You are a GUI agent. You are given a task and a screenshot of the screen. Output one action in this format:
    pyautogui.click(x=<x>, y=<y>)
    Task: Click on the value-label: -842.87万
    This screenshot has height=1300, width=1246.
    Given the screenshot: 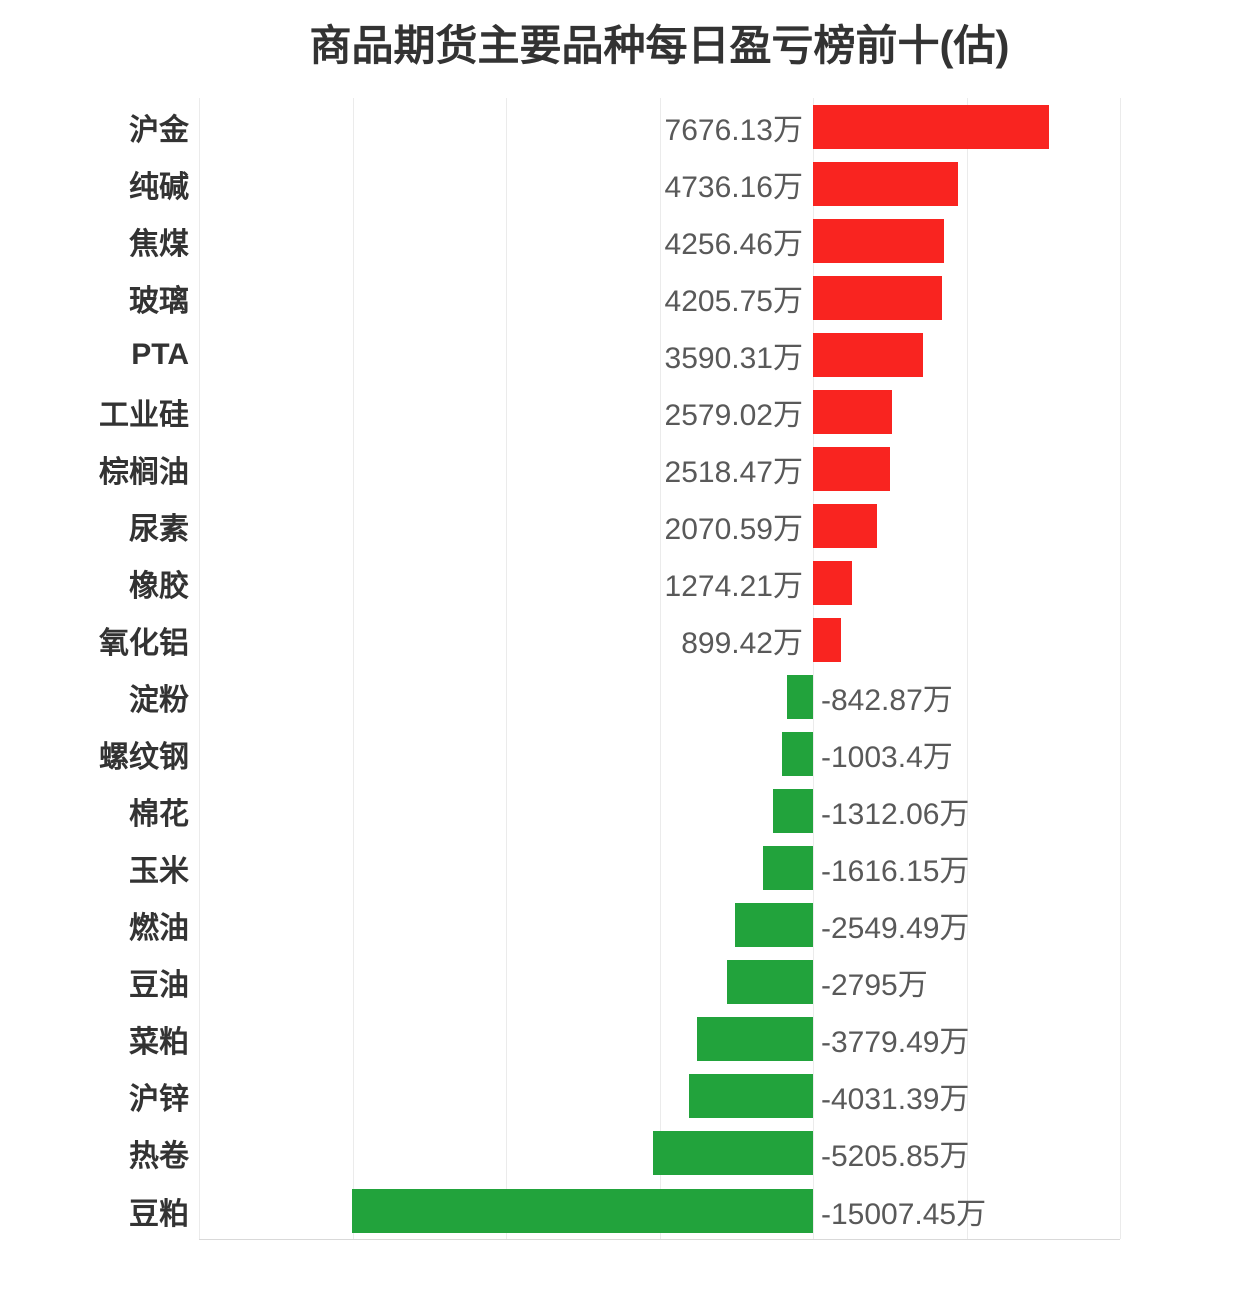 What is the action you would take?
    pyautogui.click(x=887, y=700)
    